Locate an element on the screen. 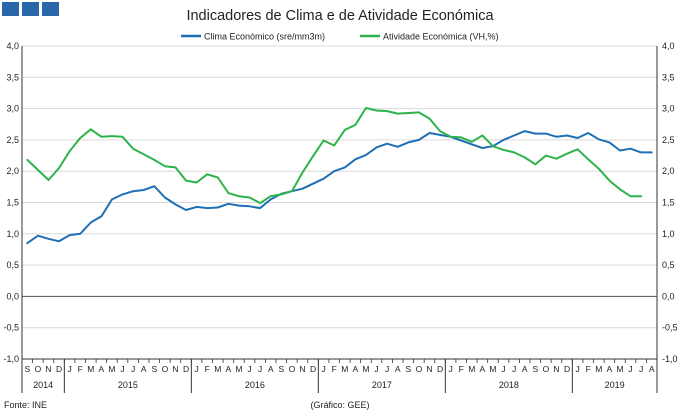 Image resolution: width=681 pixels, height=414 pixels. x-year-label: 2019 is located at coordinates (615, 385).